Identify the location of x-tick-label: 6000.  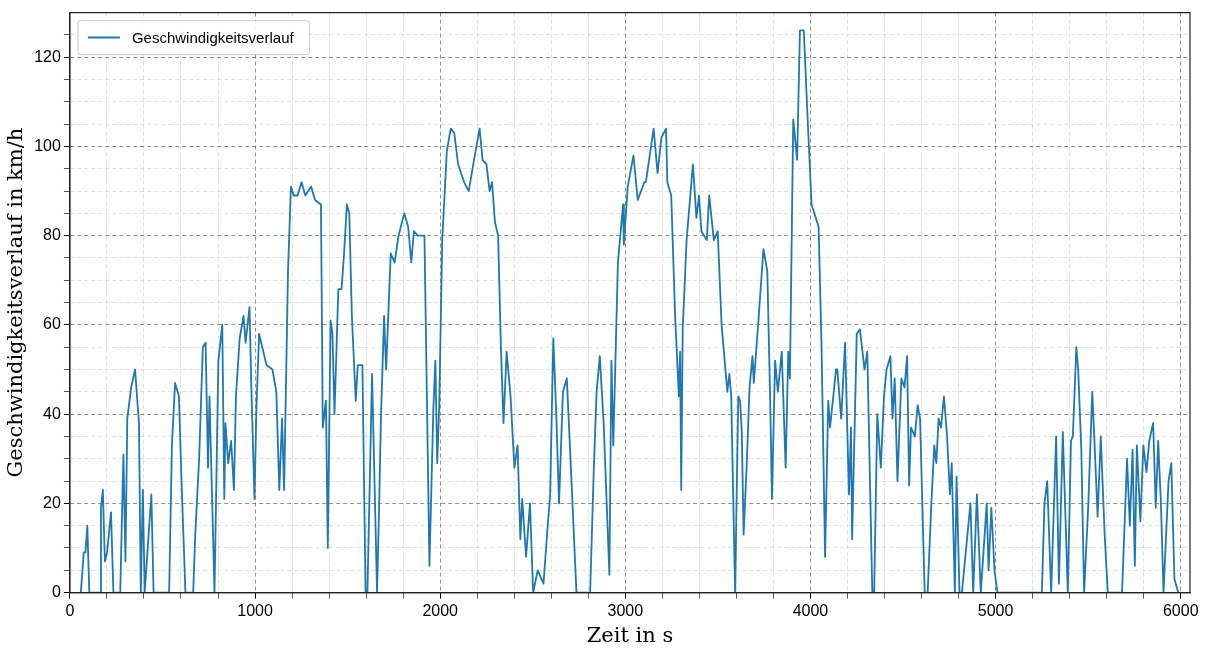
(1180, 610).